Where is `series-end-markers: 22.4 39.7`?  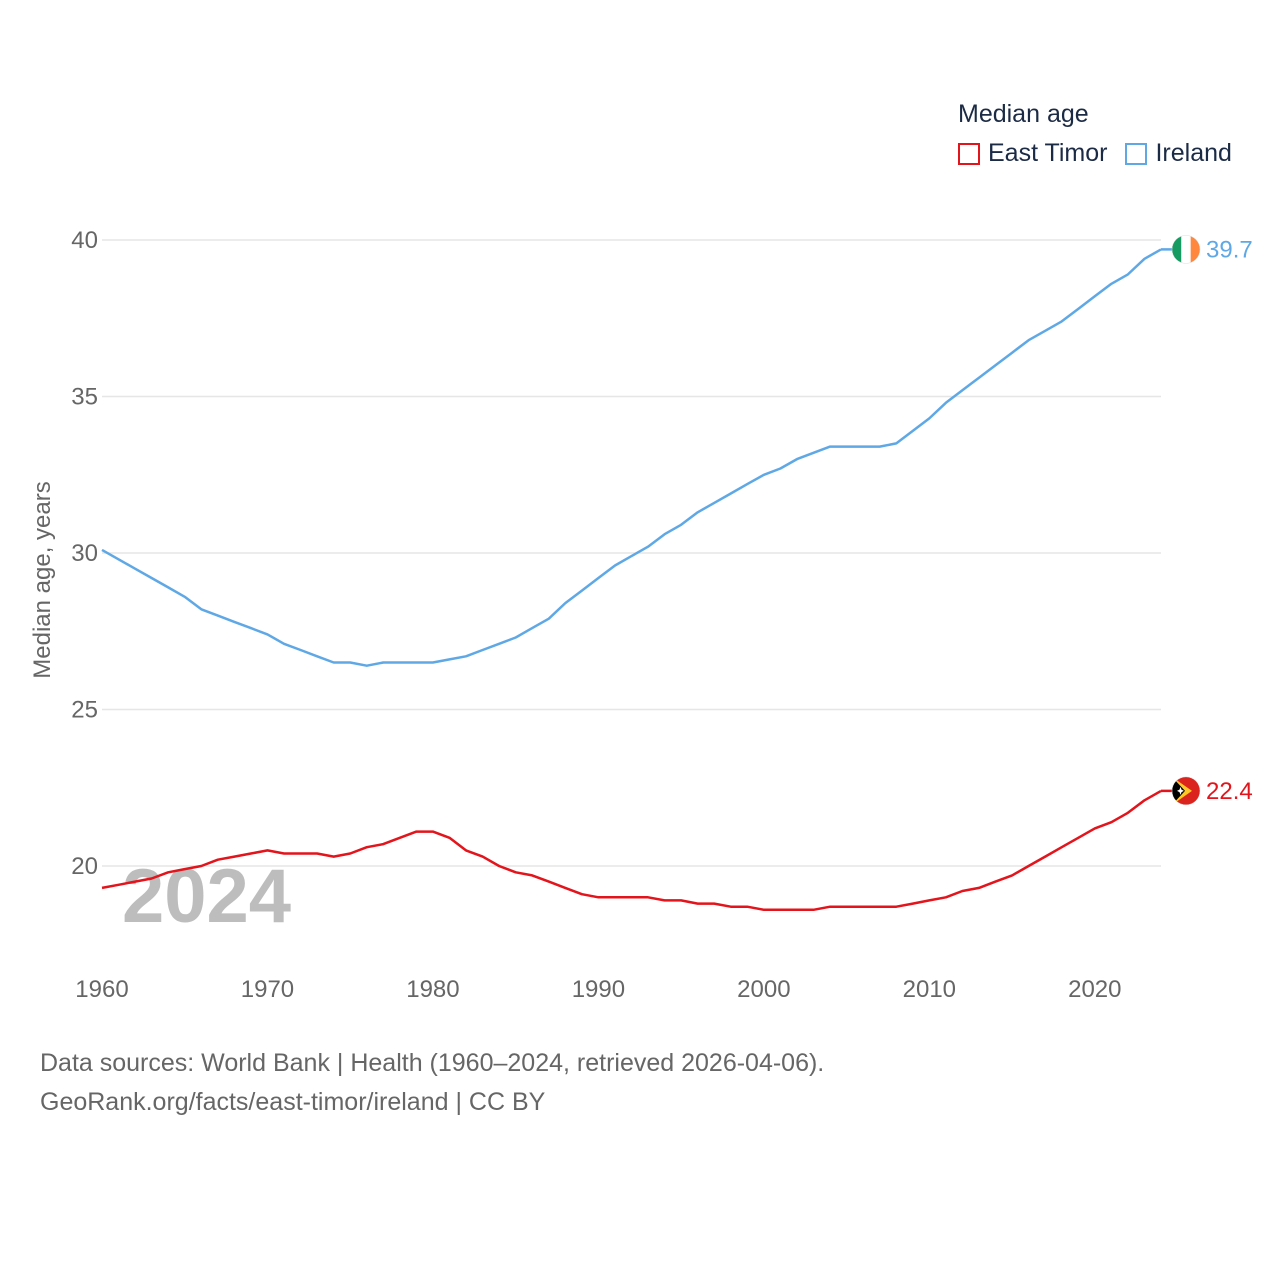
series-end-markers: 22.4 39.7 is located at coordinates (1207, 520).